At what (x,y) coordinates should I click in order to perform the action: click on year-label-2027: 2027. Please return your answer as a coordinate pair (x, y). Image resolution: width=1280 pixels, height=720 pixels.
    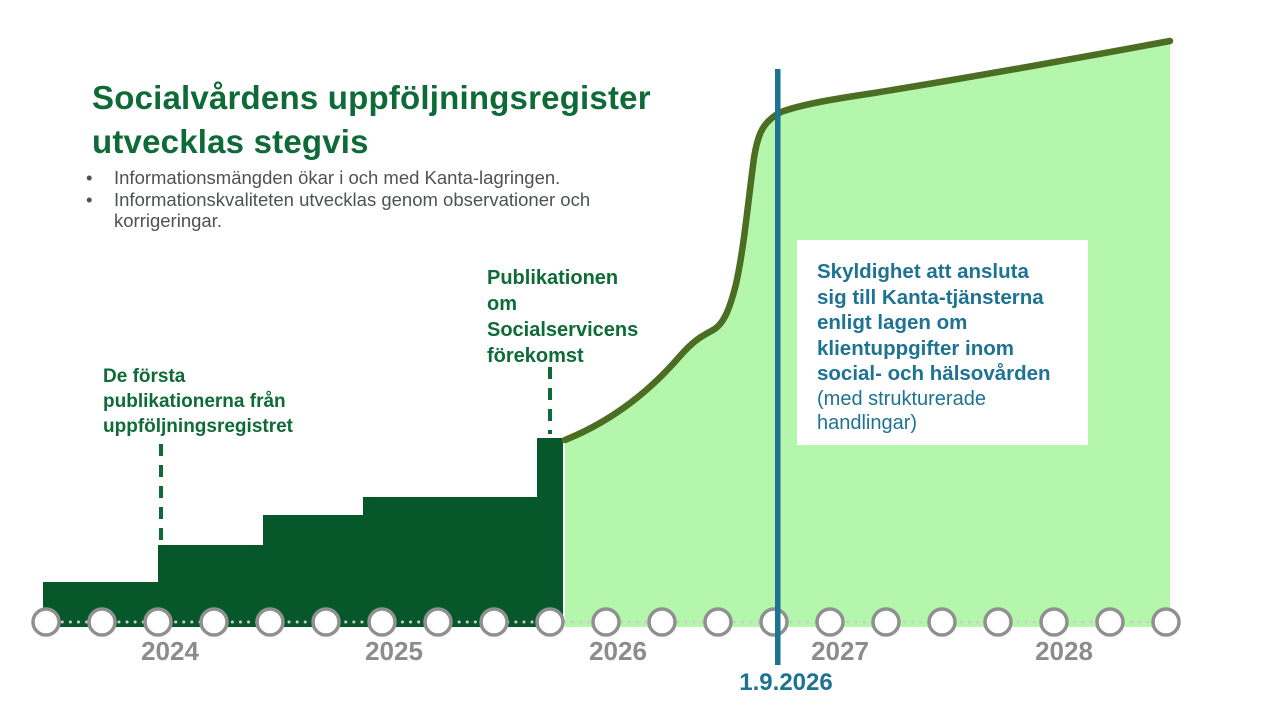
    Looking at the image, I should click on (840, 651).